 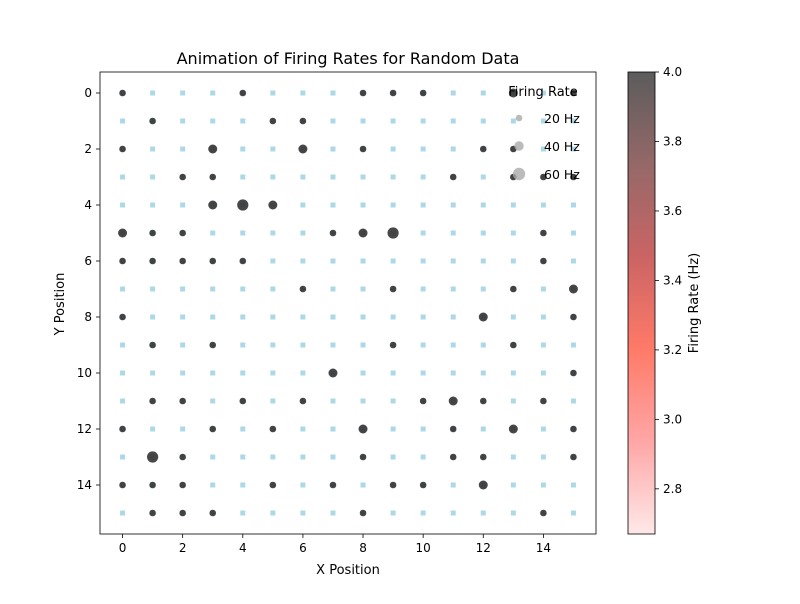 What do you see at coordinates (519, 118) in the screenshot?
I see `legend-marker` at bounding box center [519, 118].